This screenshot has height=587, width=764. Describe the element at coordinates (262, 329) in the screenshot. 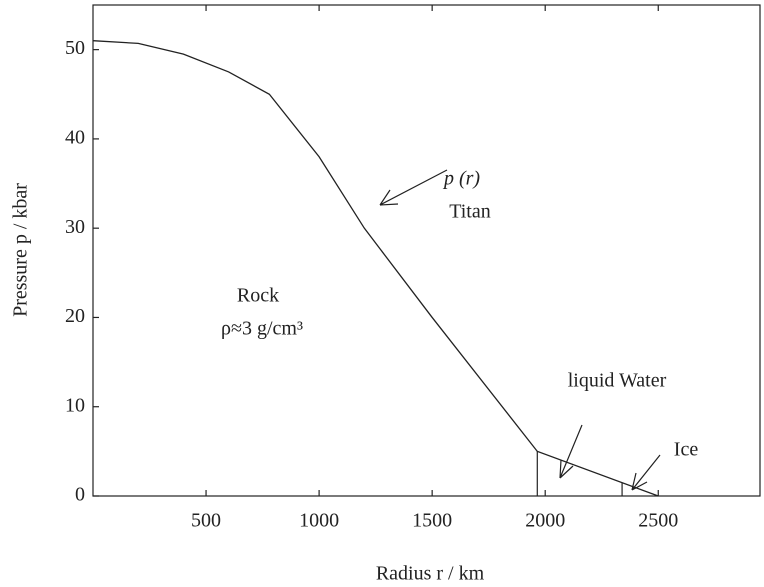

I see `annotation: ρ≈3 g/cm³` at that location.